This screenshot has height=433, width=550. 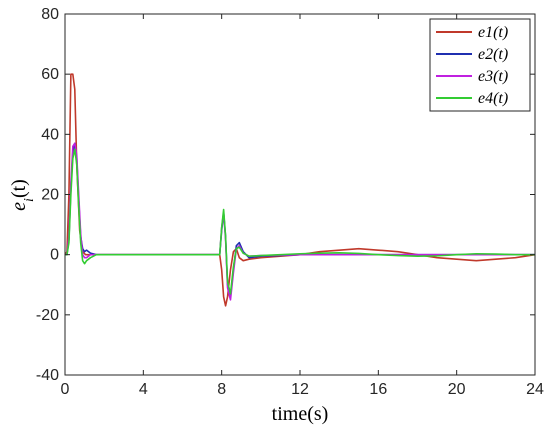 What do you see at coordinates (493, 54) in the screenshot?
I see `legend-label: e2(t)` at bounding box center [493, 54].